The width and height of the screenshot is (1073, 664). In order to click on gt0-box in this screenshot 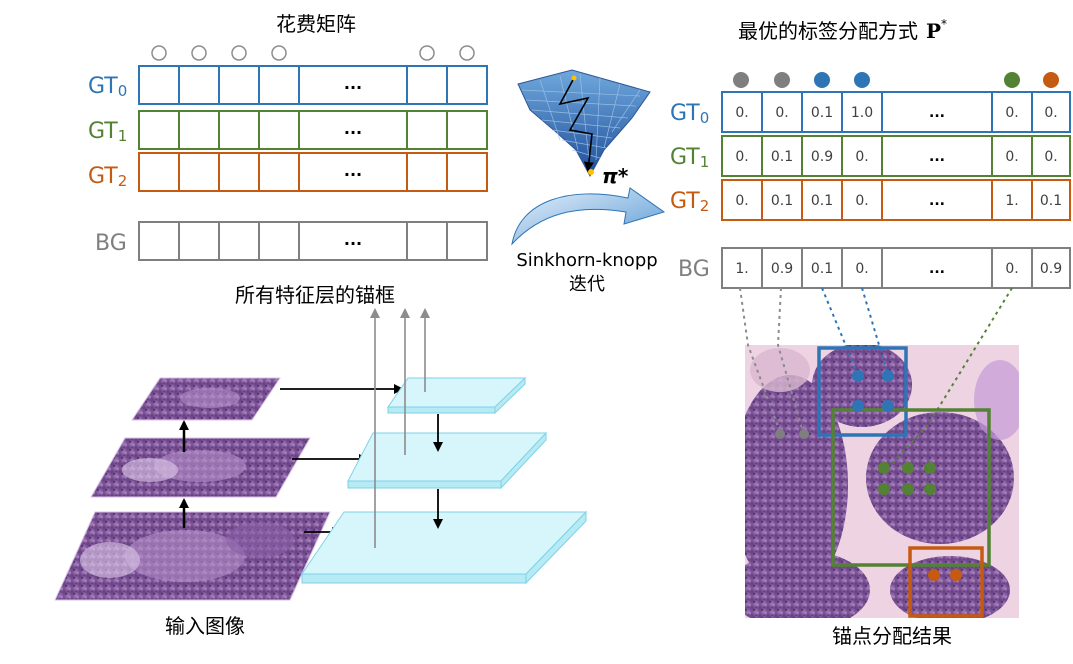, I will do `click(862, 391)`.